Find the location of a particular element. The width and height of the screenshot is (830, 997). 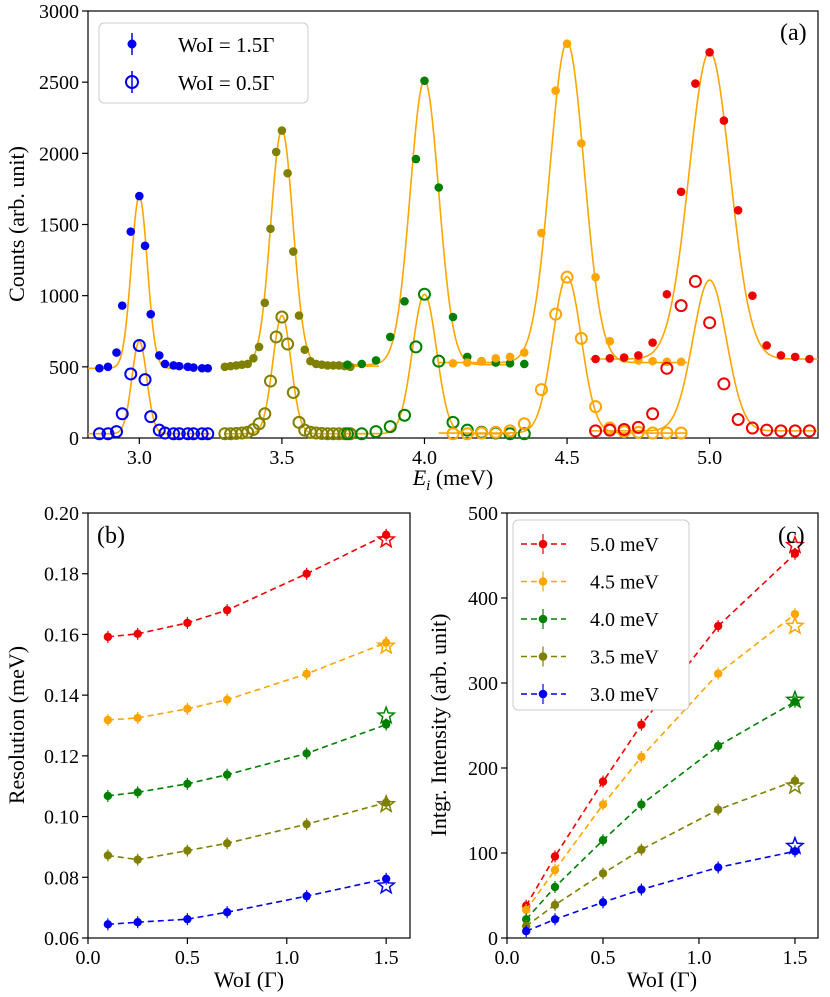

panel-a-xtick-label: 4.0 is located at coordinates (424, 458).